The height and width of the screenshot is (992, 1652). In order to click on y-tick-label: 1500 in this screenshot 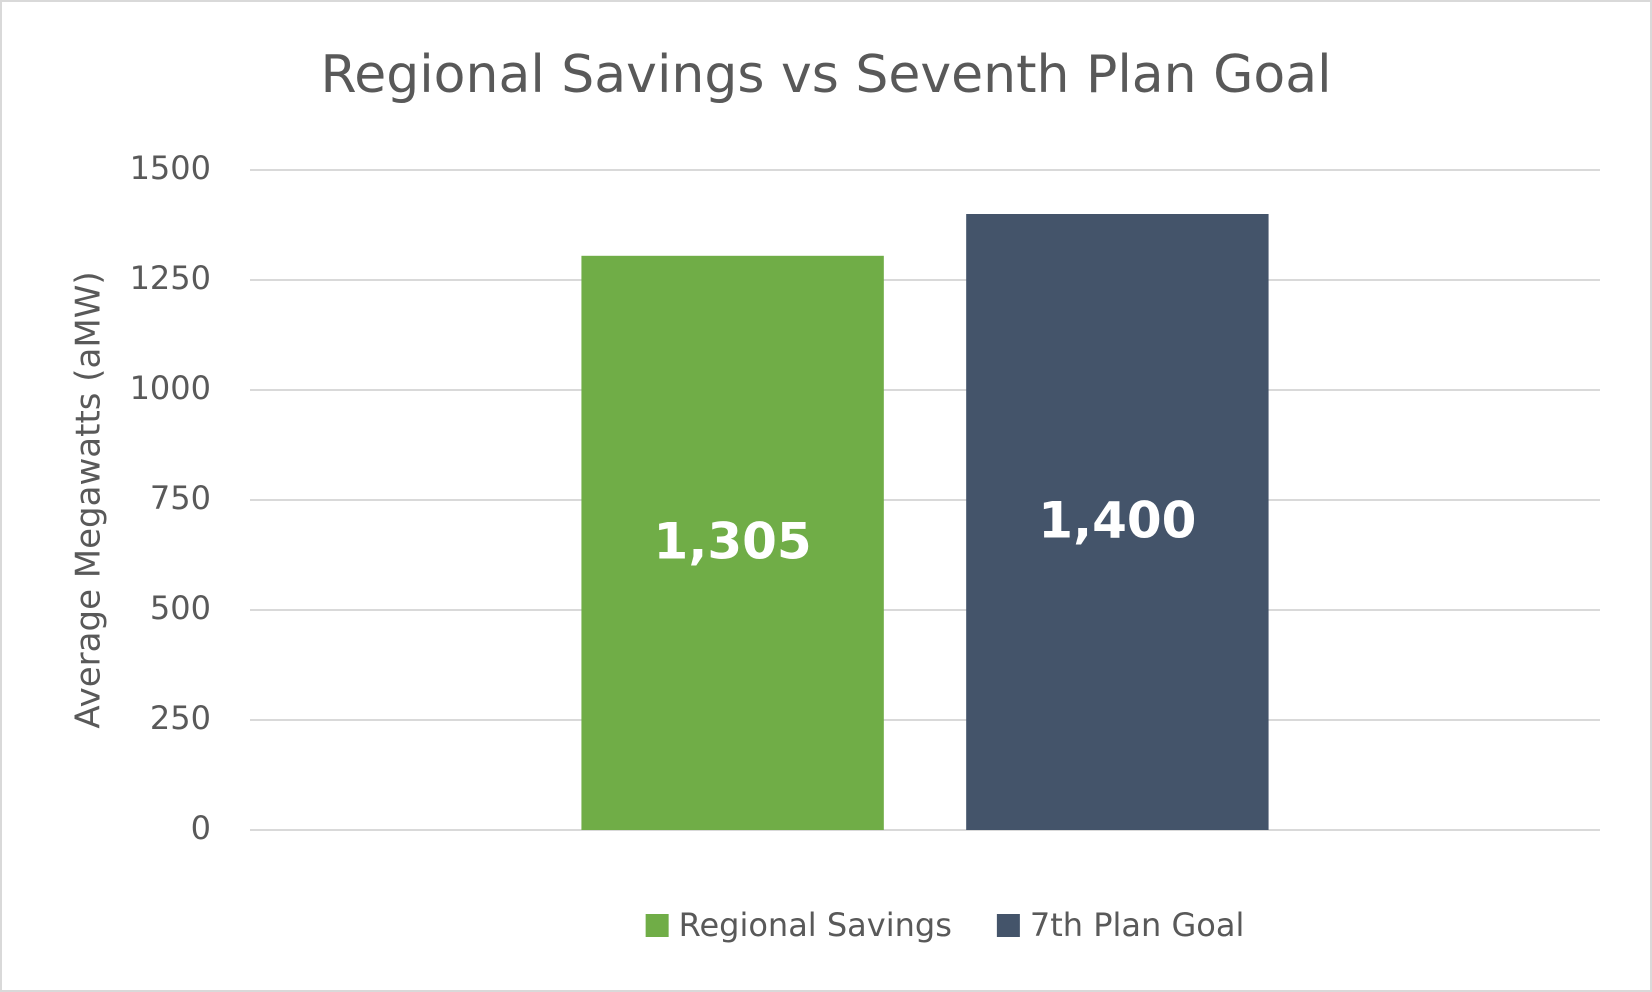, I will do `click(170, 168)`.